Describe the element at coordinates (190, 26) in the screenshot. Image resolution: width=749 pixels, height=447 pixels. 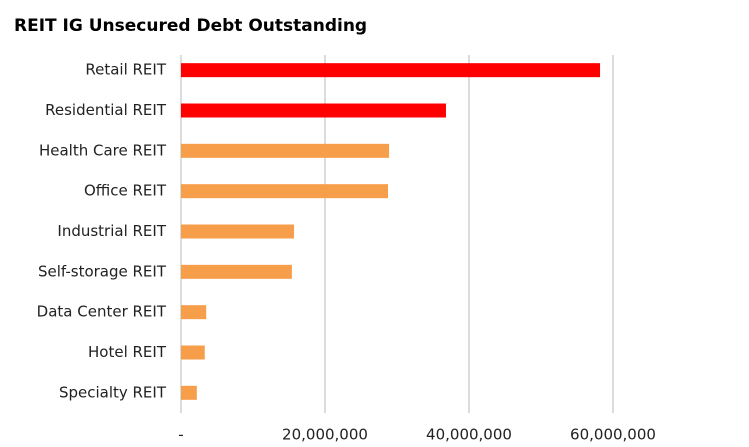
I see `chart-title: REIT IG Unsecured Debt Outstanding` at that location.